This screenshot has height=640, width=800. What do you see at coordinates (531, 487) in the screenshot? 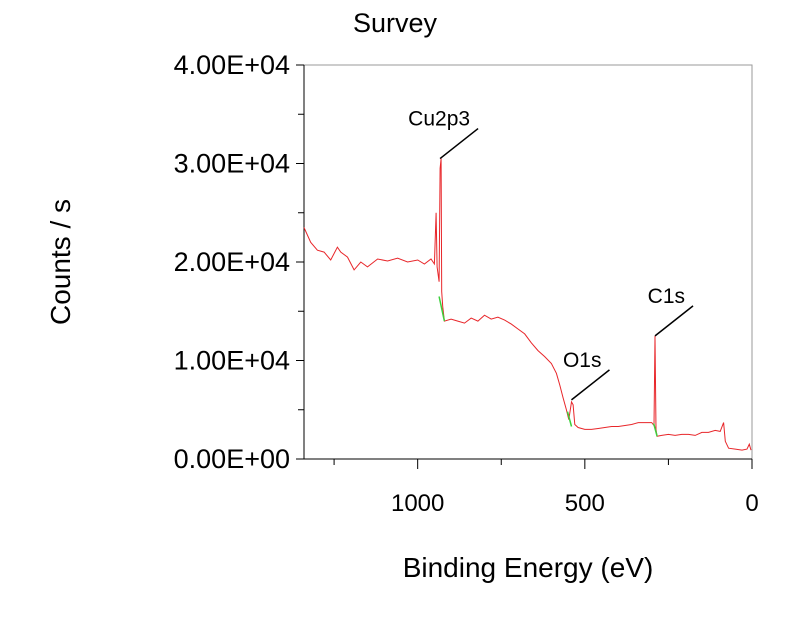
I see `x-axis: 1000 500 0` at bounding box center [531, 487].